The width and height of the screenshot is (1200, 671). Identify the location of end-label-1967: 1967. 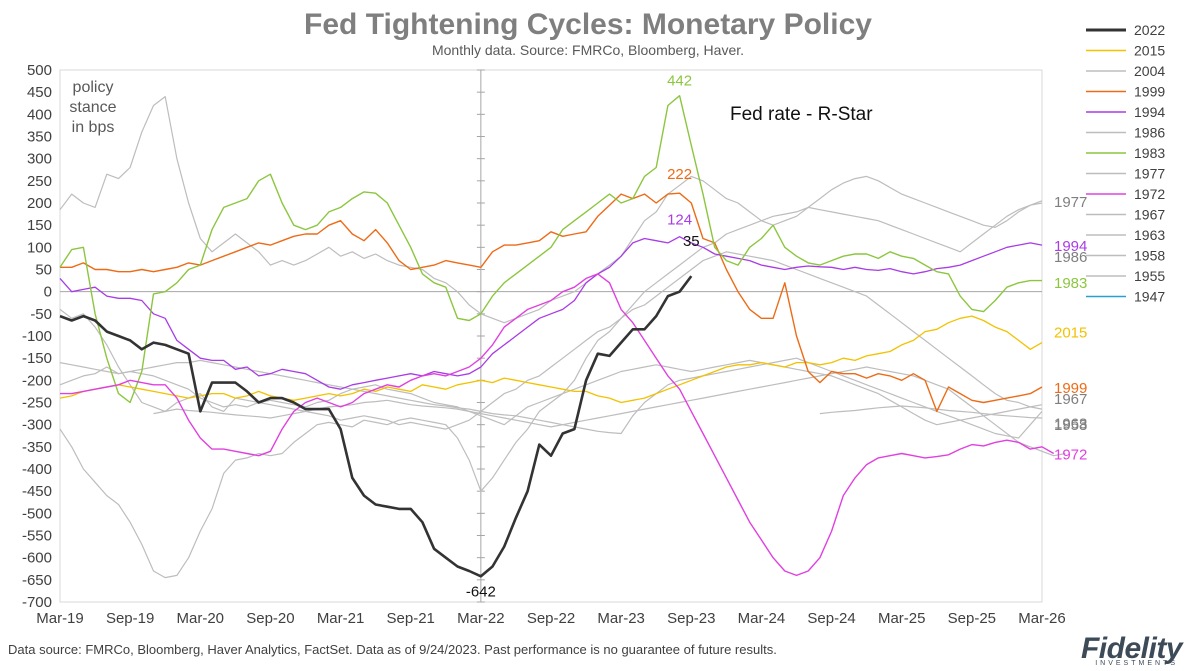
(1070, 399).